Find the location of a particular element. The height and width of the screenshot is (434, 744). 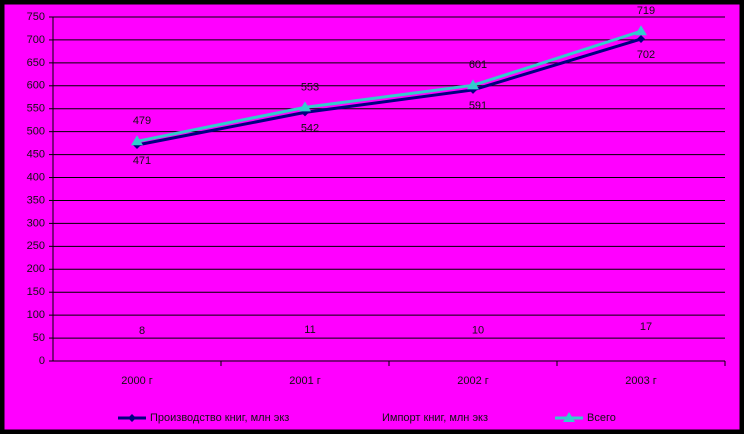

legend-label: Импорт книг, млн экз is located at coordinates (435, 418).